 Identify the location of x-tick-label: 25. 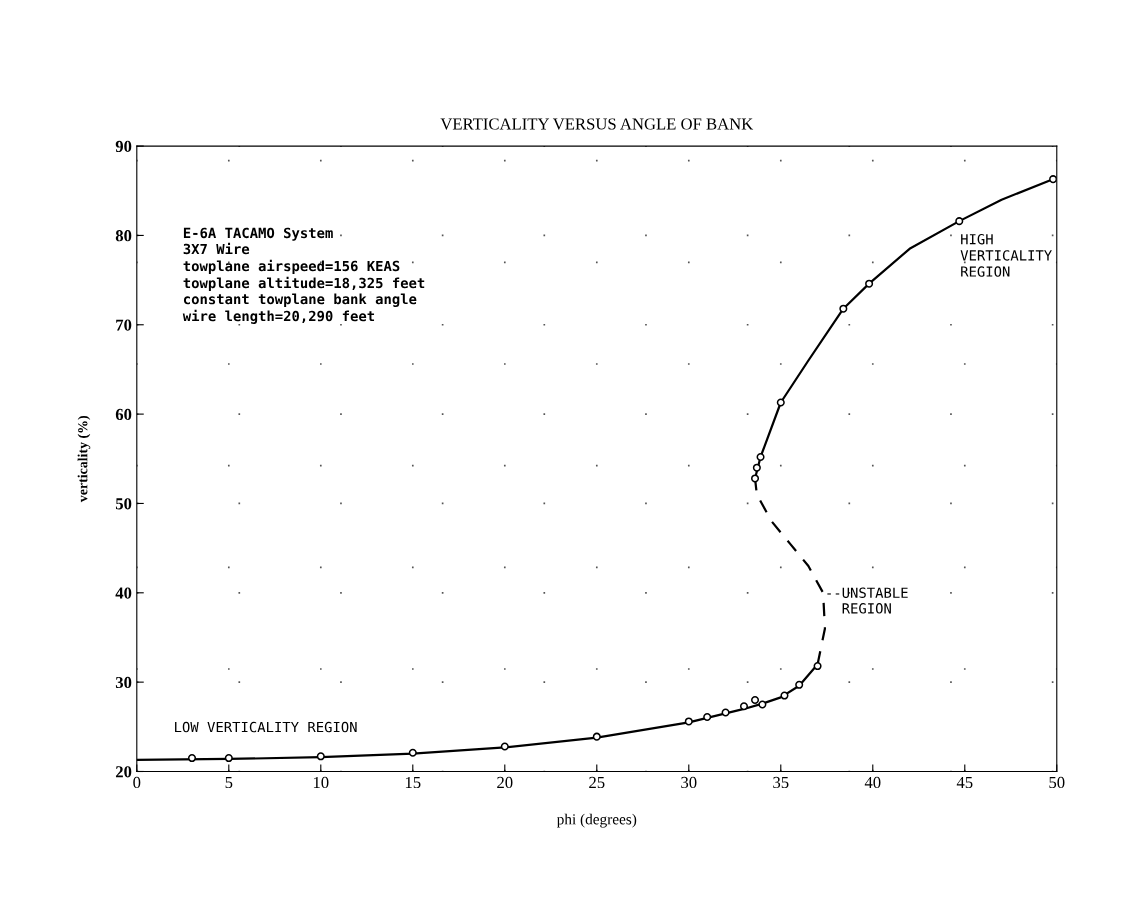
(597, 782).